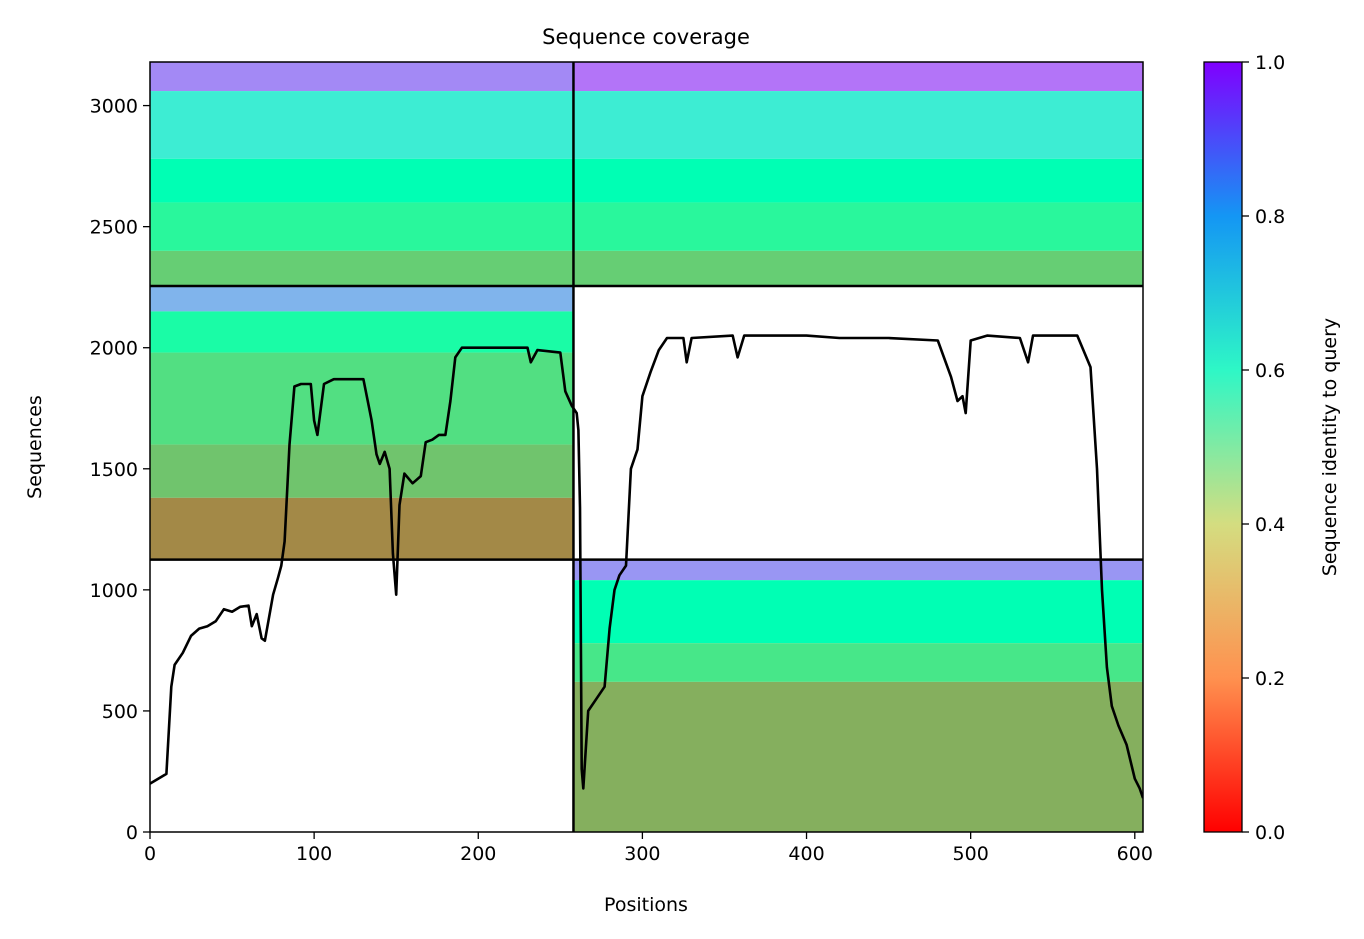 This screenshot has width=1364, height=939. What do you see at coordinates (114, 107) in the screenshot?
I see `y-tick-label: 3000` at bounding box center [114, 107].